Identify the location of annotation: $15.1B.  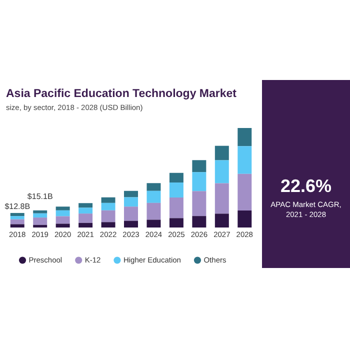
(40, 197).